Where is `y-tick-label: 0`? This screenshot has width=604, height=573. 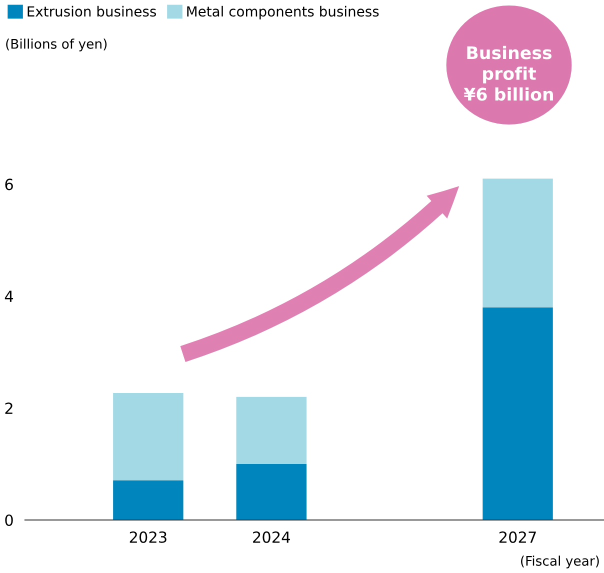 y-tick-label: 0 is located at coordinates (9, 520).